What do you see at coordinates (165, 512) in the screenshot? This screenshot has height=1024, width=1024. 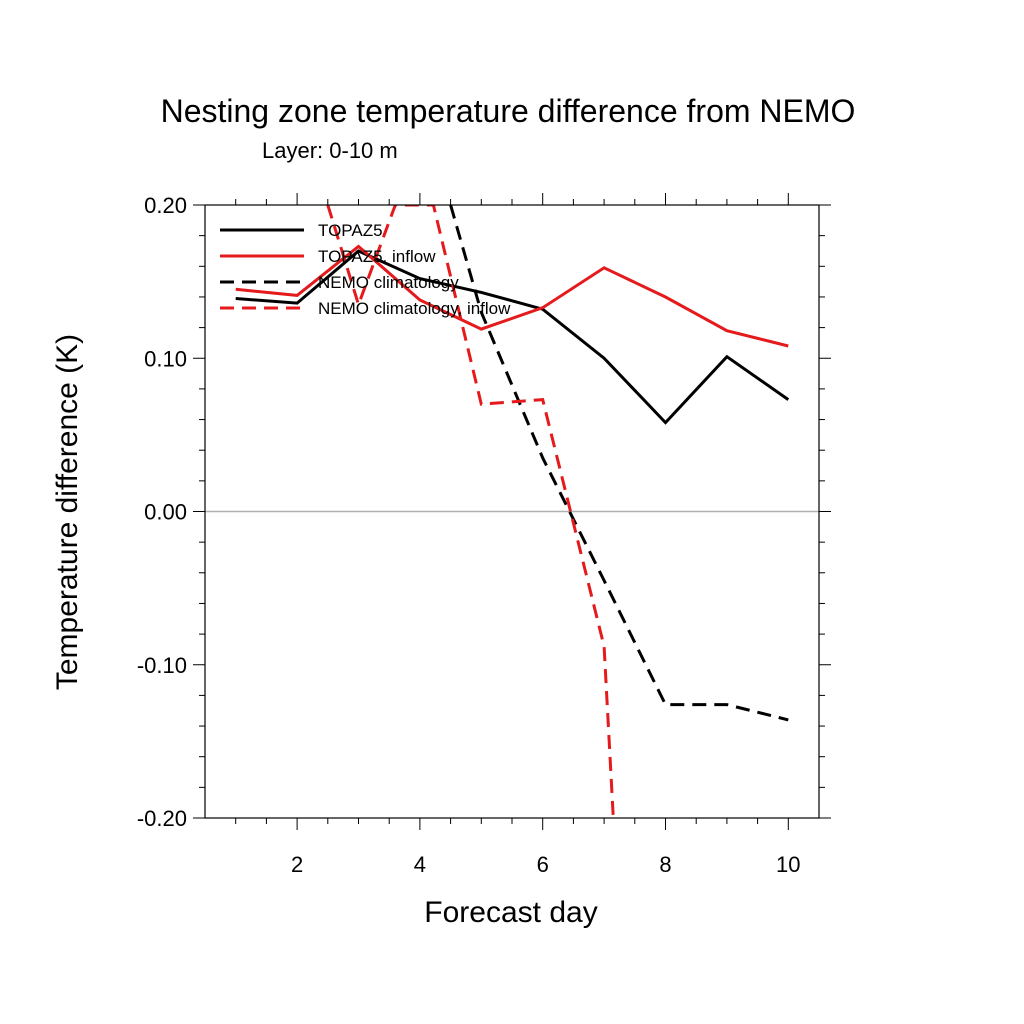 I see `y-tick-label: 0.00` at bounding box center [165, 512].